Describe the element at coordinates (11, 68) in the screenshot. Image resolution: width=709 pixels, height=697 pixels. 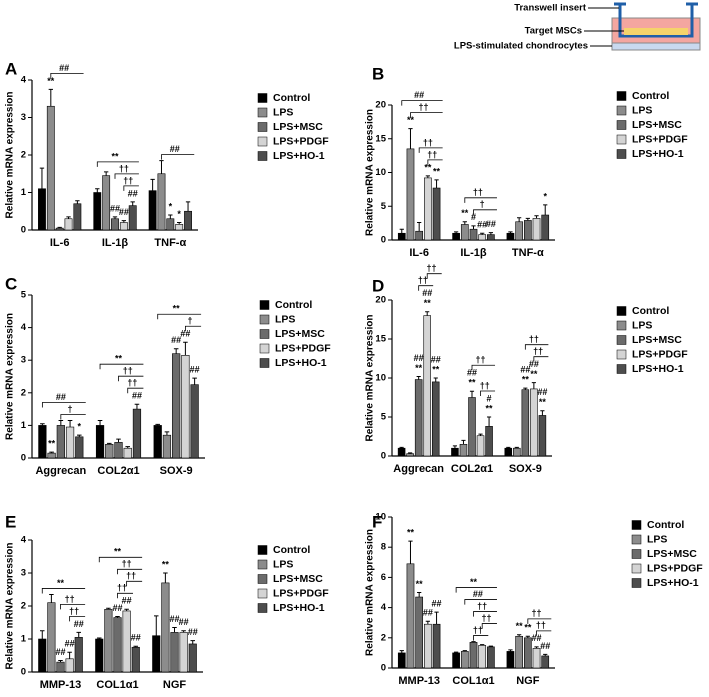
I see `panel-label: A` at that location.